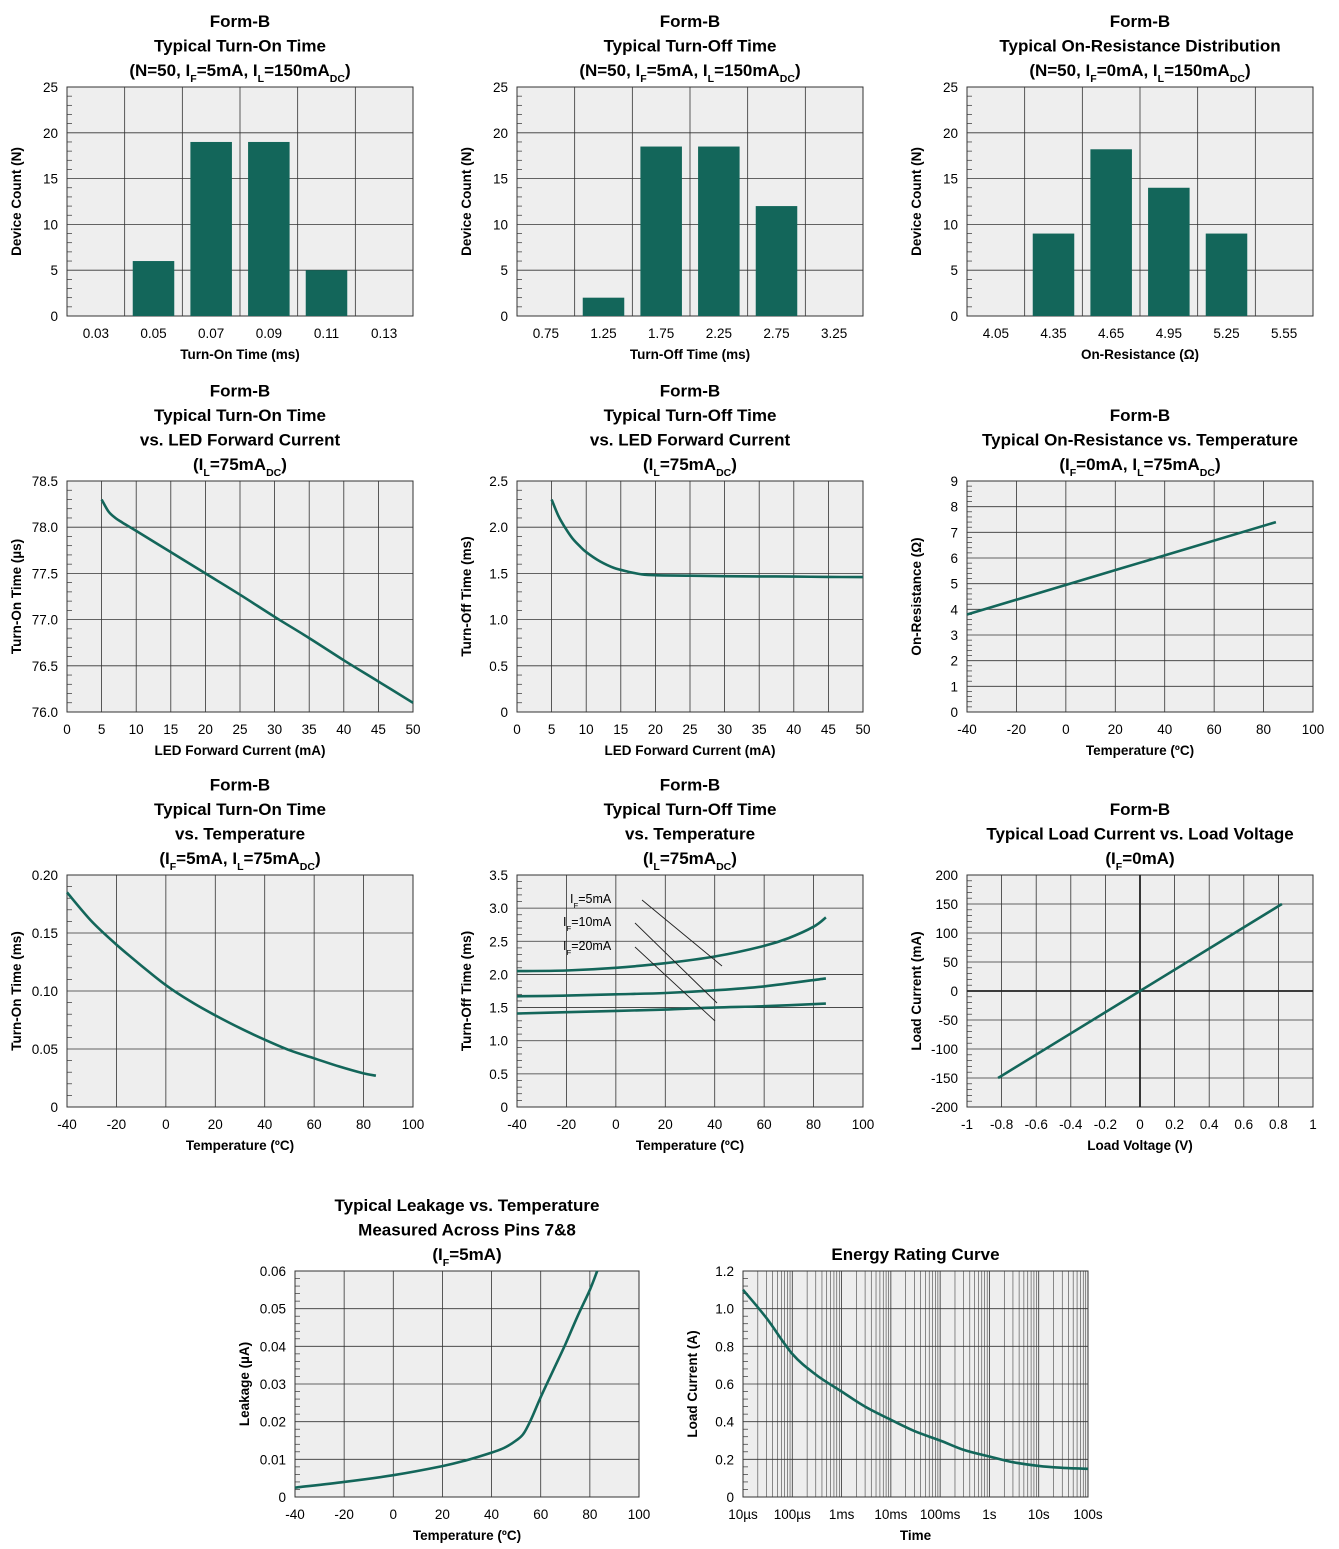 The width and height of the screenshot is (1339, 1549). Describe the element at coordinates (690, 46) in the screenshot. I see `chart-title-line: Typical Turn-Off Time` at that location.